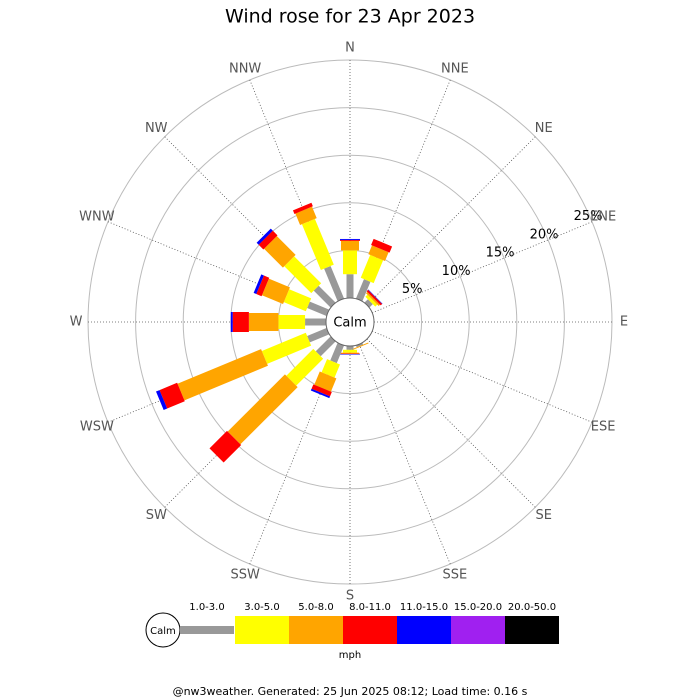  What do you see at coordinates (245, 68) in the screenshot?
I see `direction-label: NNW` at bounding box center [245, 68].